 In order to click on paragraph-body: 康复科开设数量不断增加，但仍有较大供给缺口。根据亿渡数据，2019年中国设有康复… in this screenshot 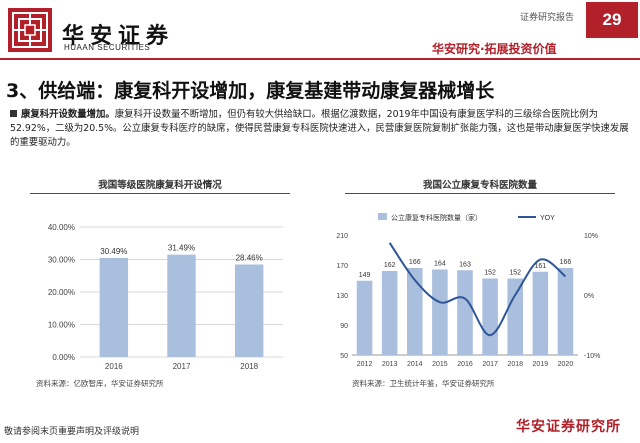, I will do `click(319, 128)`.